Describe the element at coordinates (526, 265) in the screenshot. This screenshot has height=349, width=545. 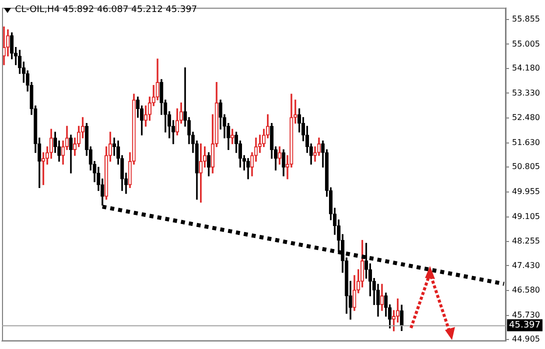
I see `y-tick-label: 47.430` at that location.